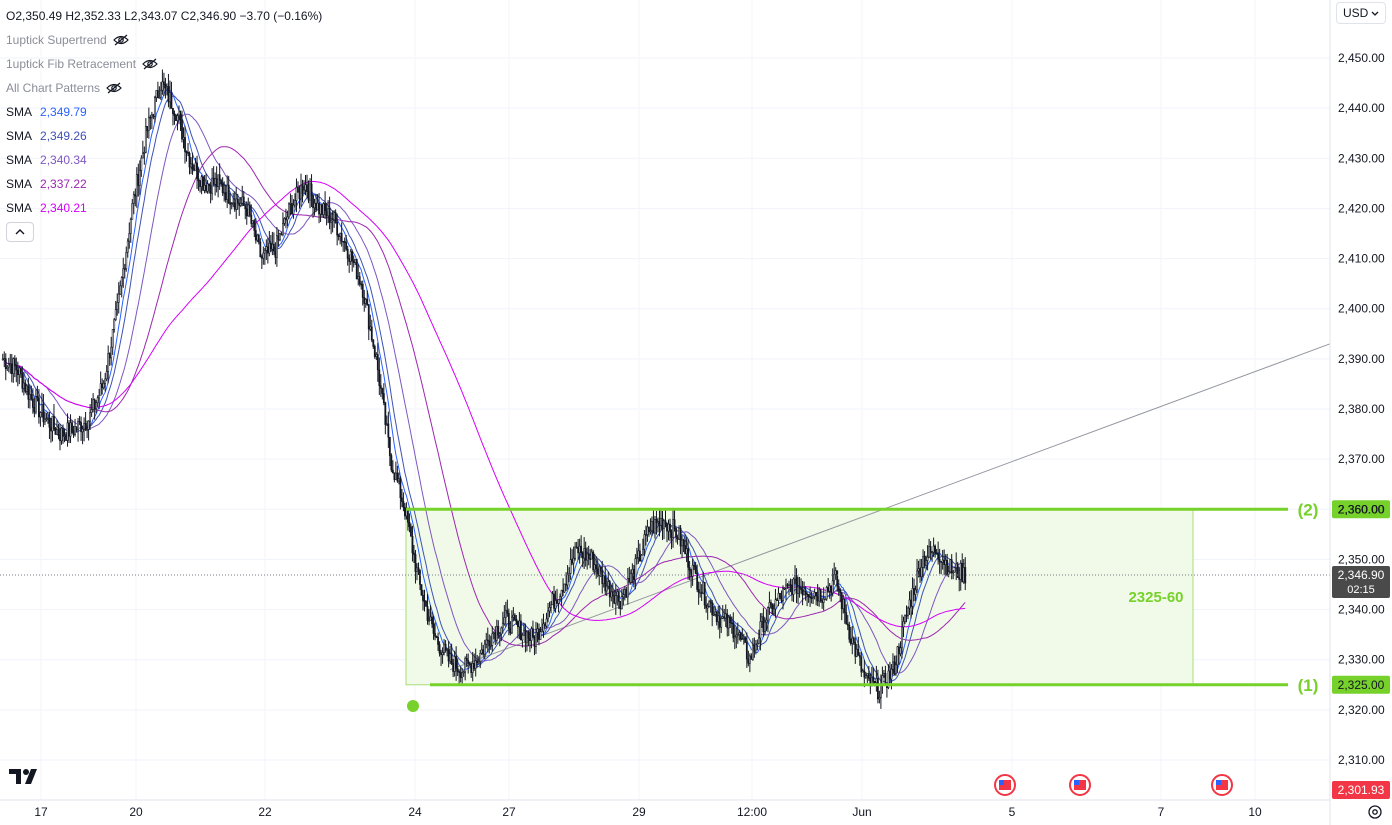 Image resolution: width=1392 pixels, height=825 pixels. I want to click on sma-value: 2,340.21, so click(63, 208).